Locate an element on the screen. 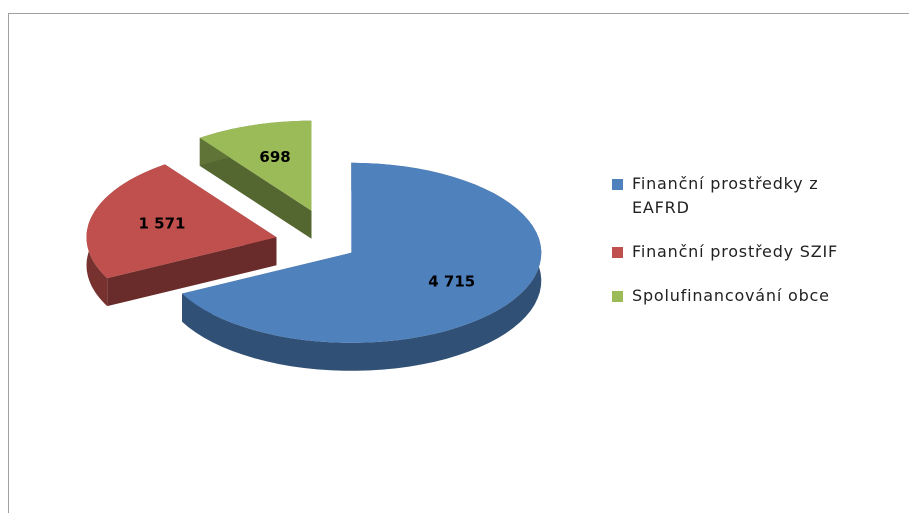 This screenshot has height=513, width=909. legend-item: Spolufinancování obce is located at coordinates (732, 296).